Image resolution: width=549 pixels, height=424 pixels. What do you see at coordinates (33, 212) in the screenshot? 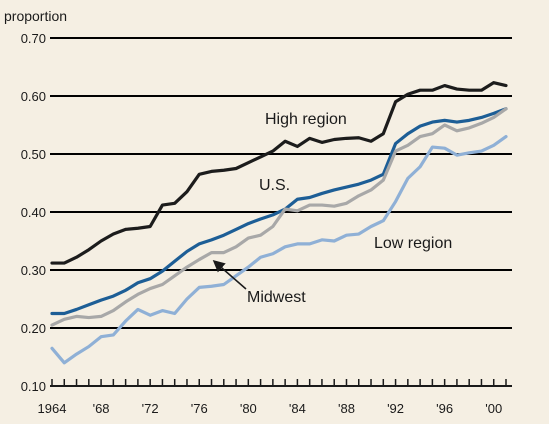
I see `y-tick-label: 0.40` at bounding box center [33, 212].